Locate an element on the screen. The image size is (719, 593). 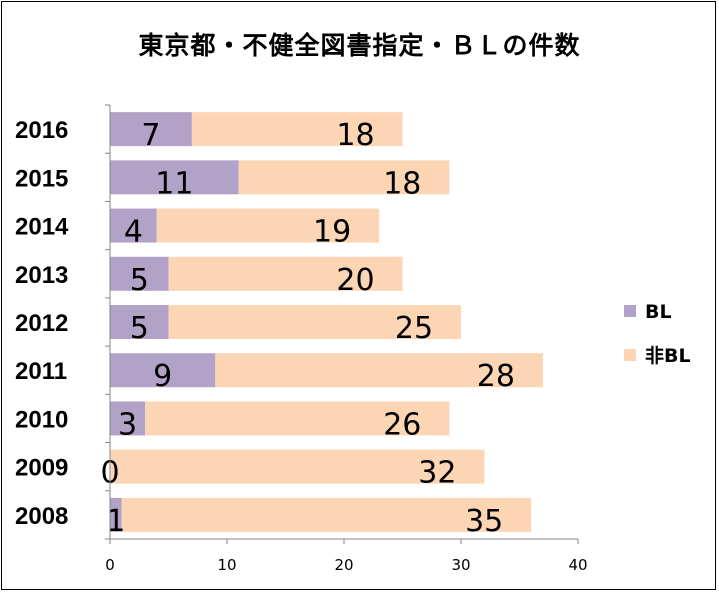
bar-non-bl-2015 is located at coordinates (344, 177).